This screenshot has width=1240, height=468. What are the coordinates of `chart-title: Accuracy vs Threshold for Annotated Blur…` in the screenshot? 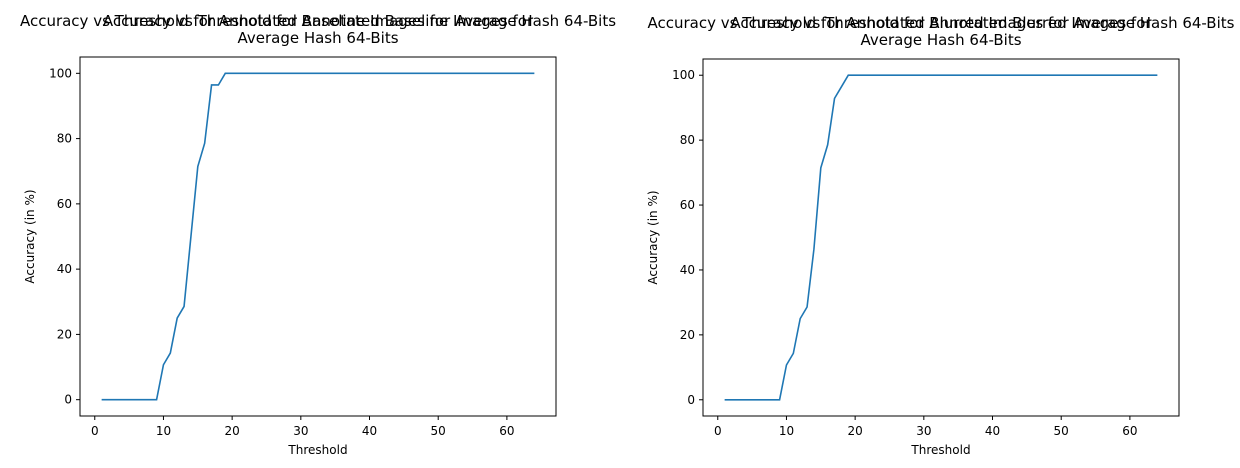 It's located at (941, 31).